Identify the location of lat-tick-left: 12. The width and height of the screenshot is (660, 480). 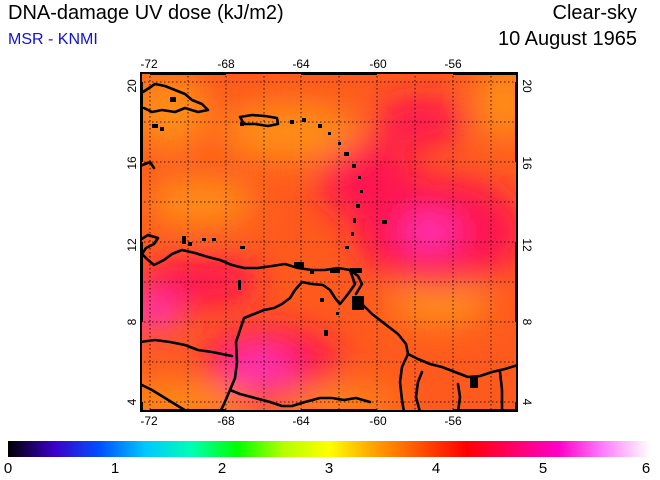
(132, 245).